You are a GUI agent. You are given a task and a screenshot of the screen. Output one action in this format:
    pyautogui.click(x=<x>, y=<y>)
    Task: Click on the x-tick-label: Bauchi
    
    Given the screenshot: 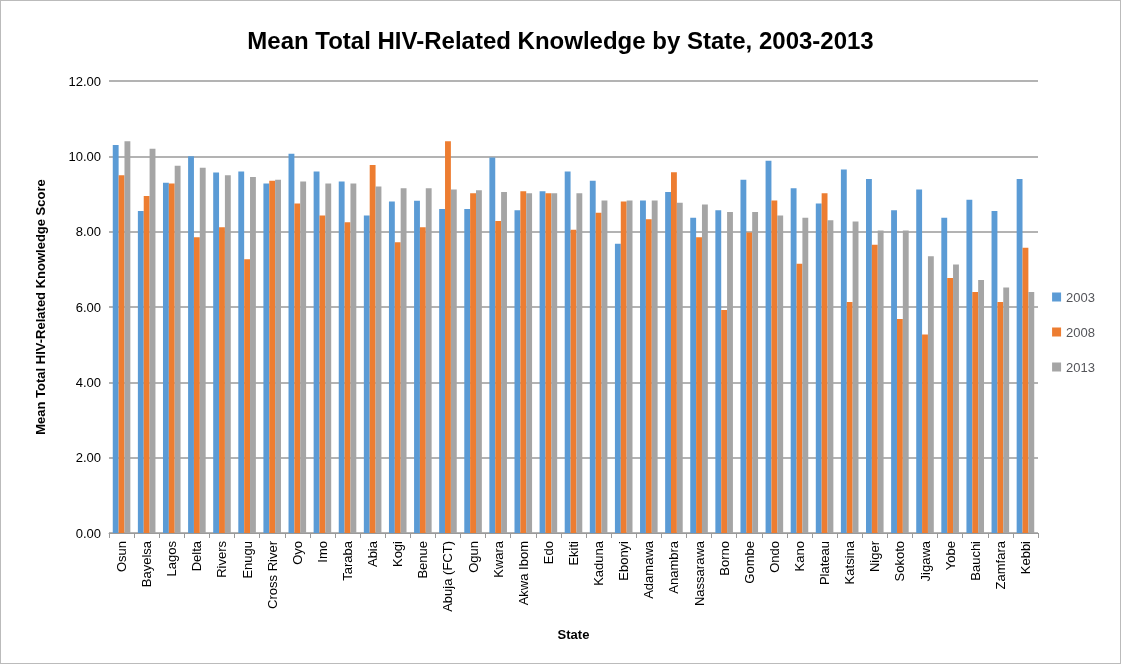 What is the action you would take?
    pyautogui.click(x=975, y=560)
    